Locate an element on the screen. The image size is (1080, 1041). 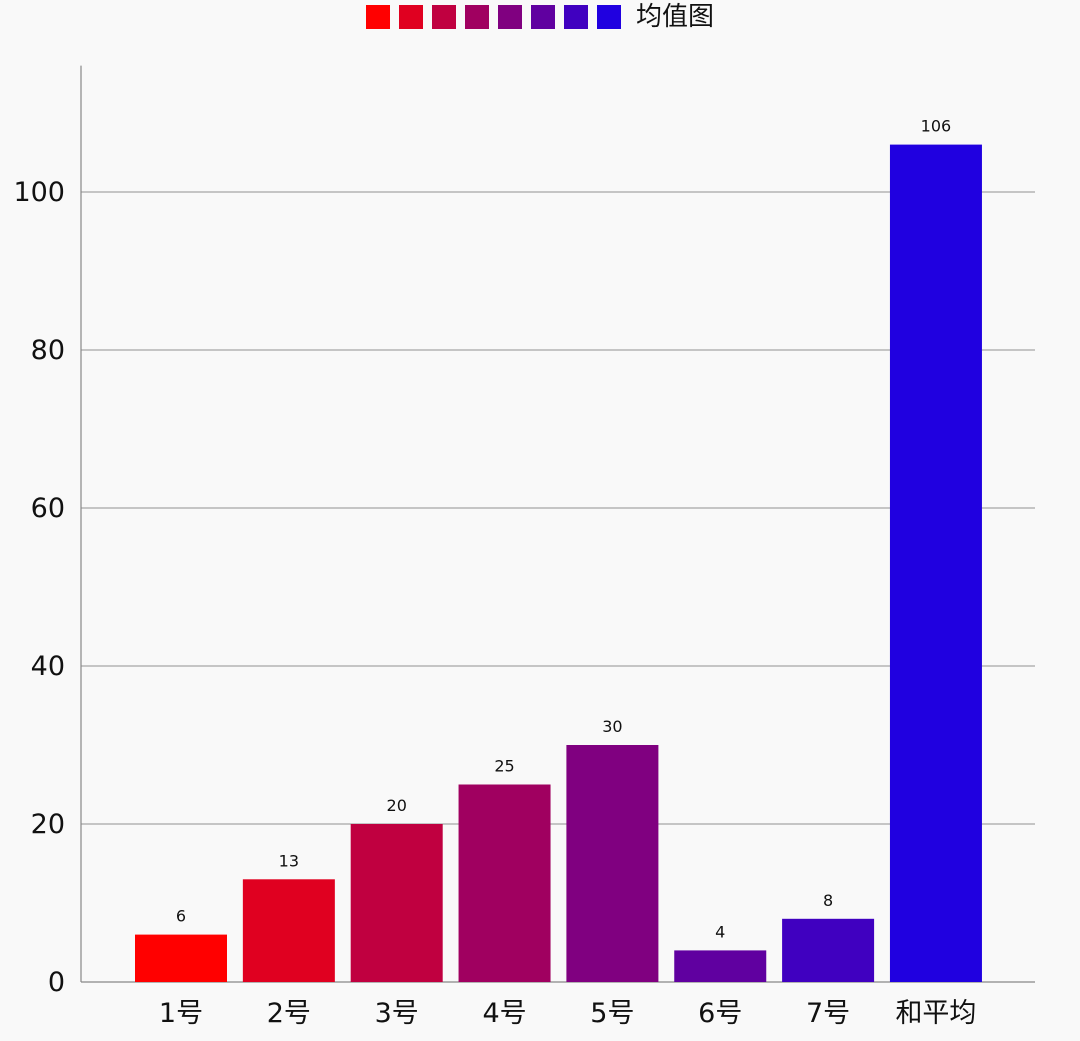
x-tick-label: 3号 is located at coordinates (397, 1013).